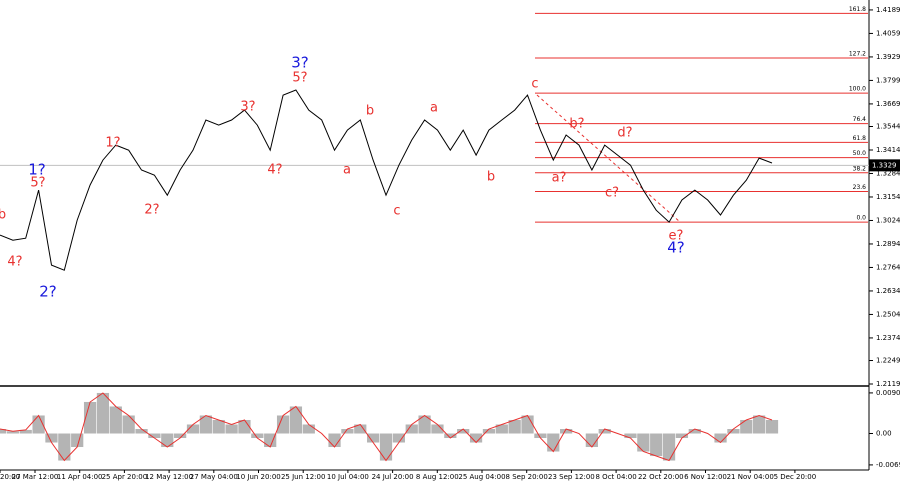 The height and width of the screenshot is (485, 900). What do you see at coordinates (571, 477) in the screenshot?
I see `x-tick-label: 23 Sep 12:00` at bounding box center [571, 477].